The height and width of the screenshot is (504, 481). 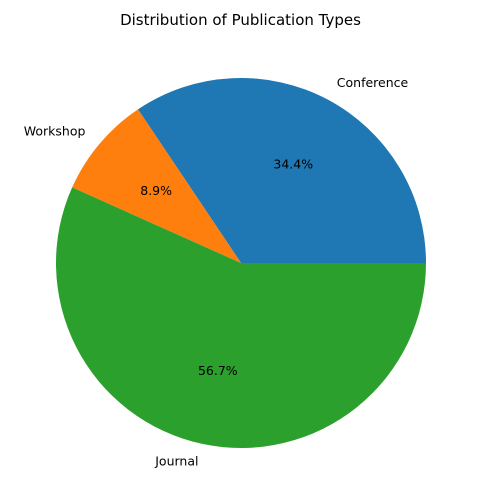 I want to click on pct-label-conference: 34.4%, so click(x=293, y=164).